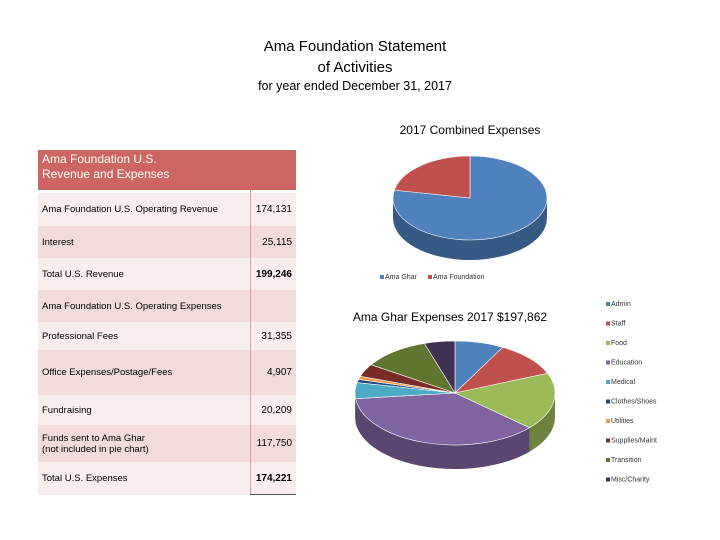 The image size is (720, 540). What do you see at coordinates (279, 372) in the screenshot?
I see `row-value: 4,907` at bounding box center [279, 372].